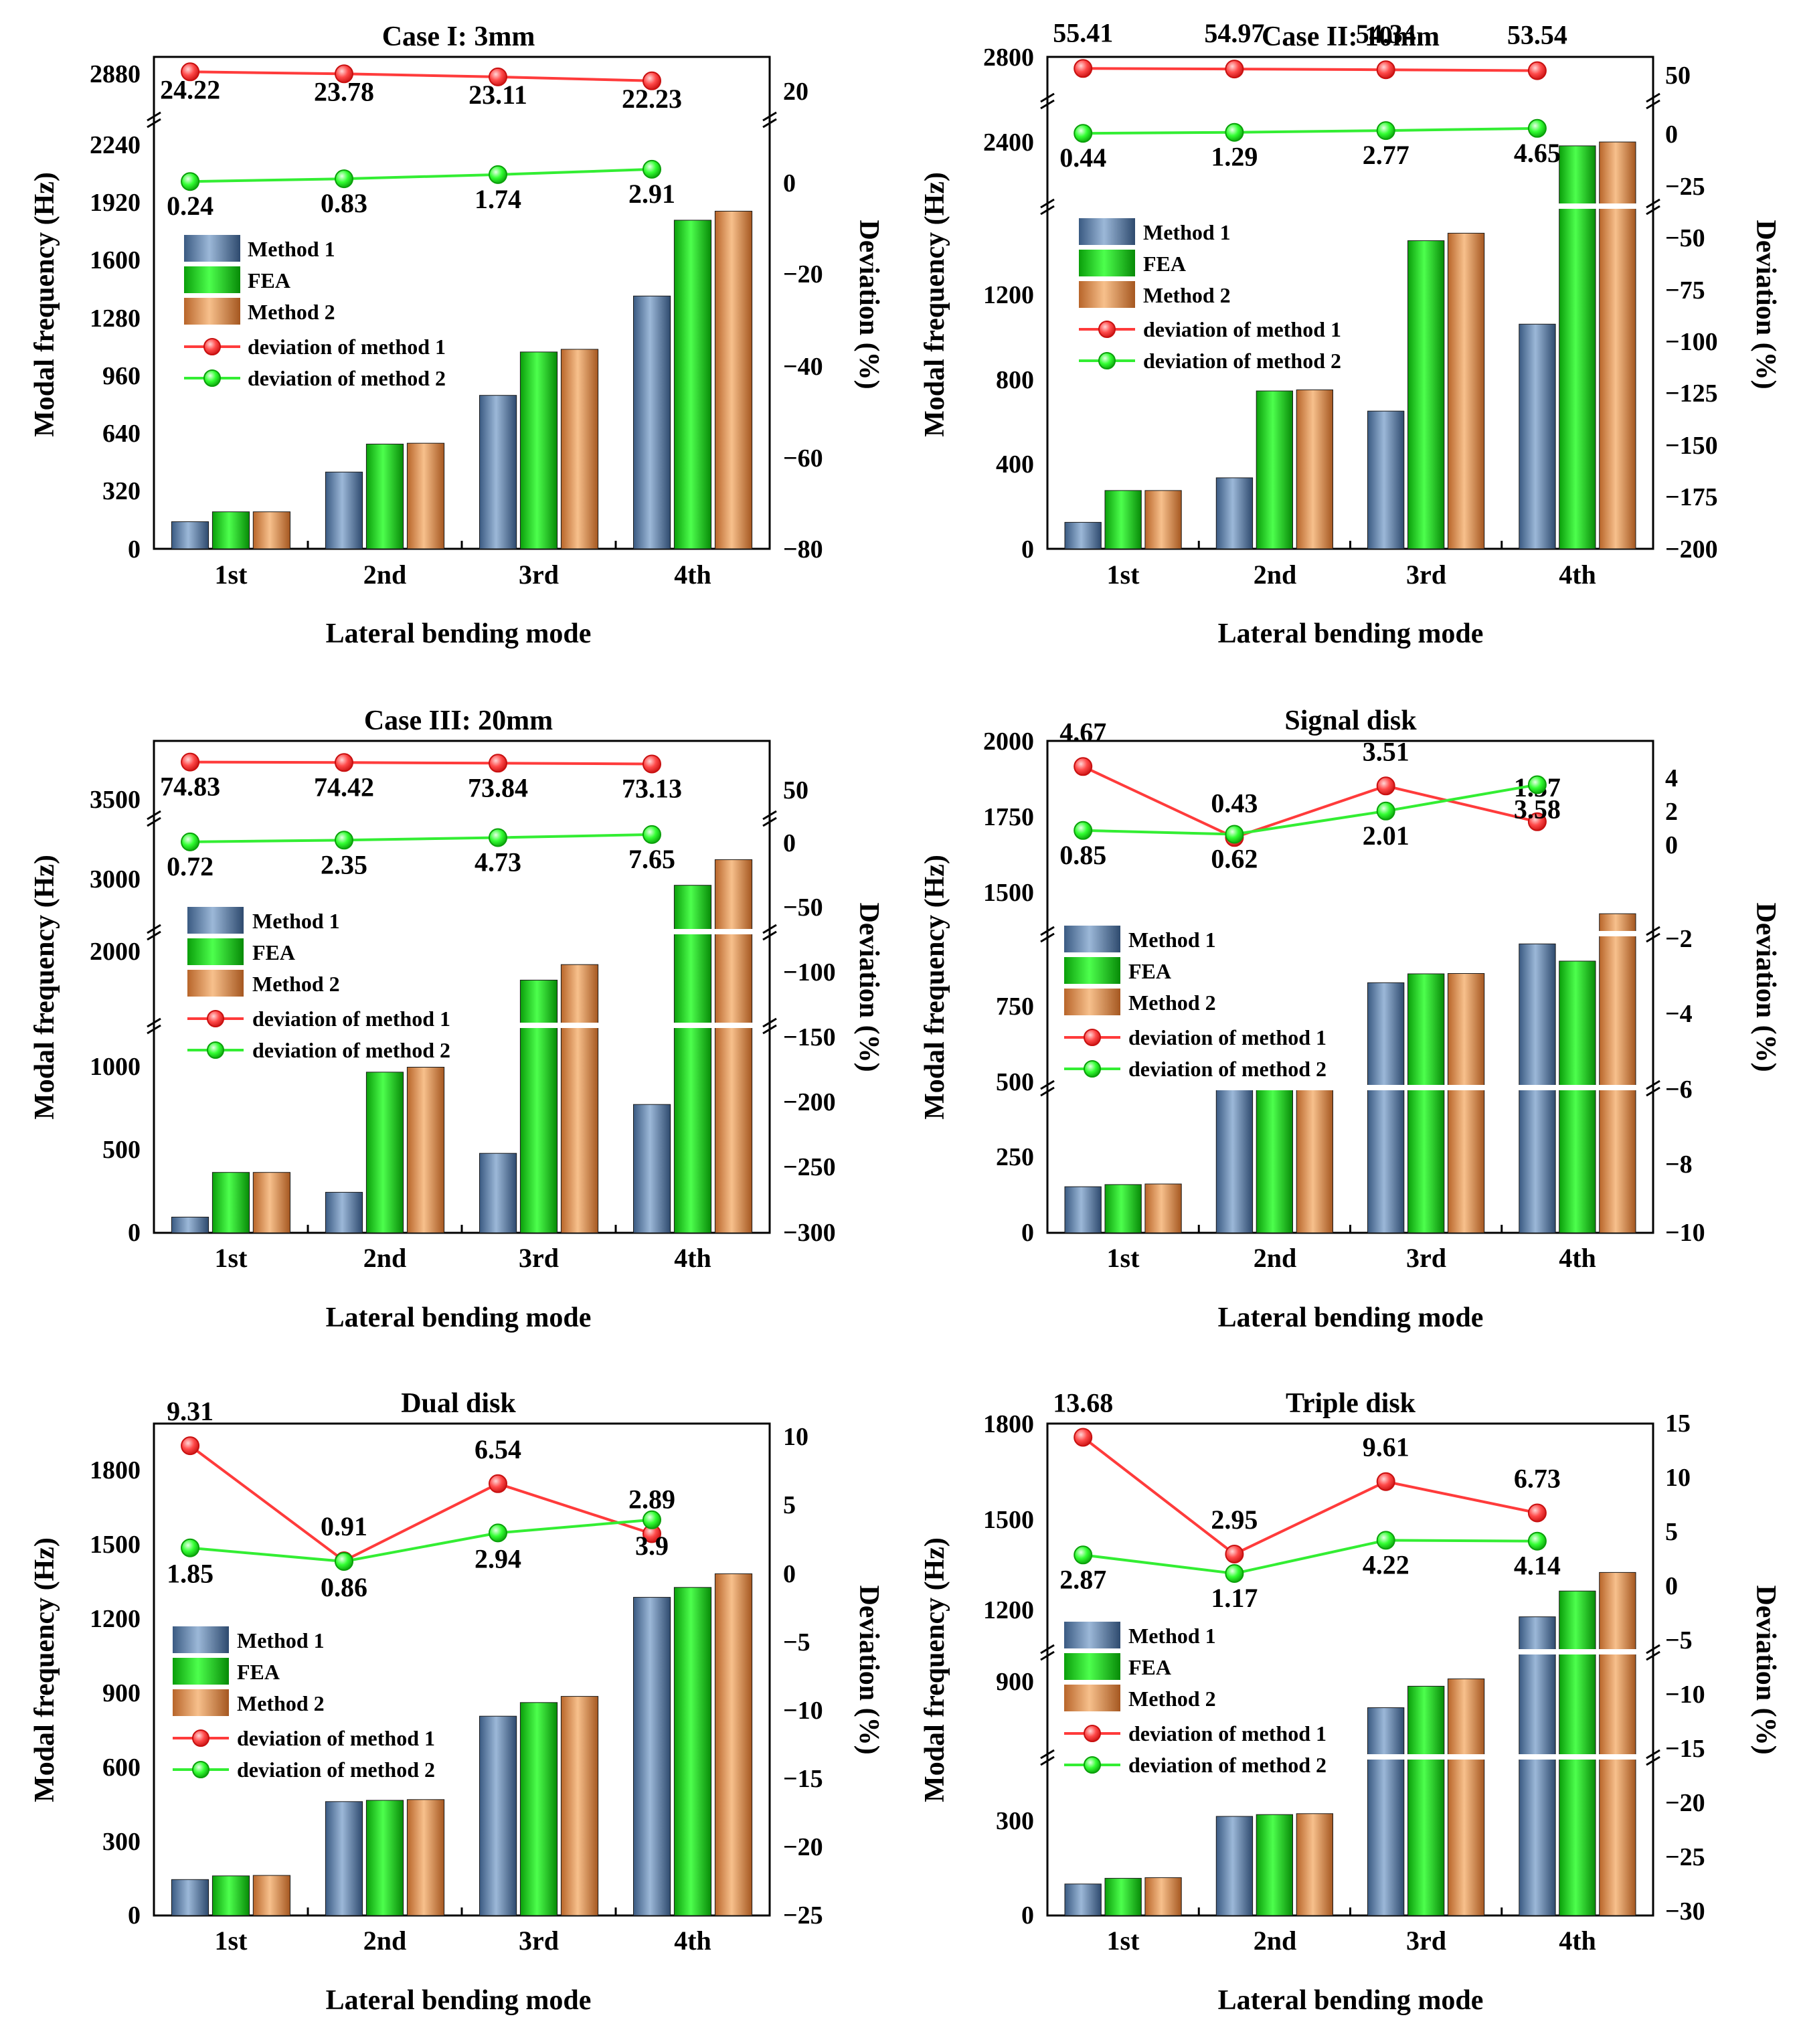 This screenshot has width=1797, height=2044. I want to click on y-tick: 300, so click(1015, 1821).